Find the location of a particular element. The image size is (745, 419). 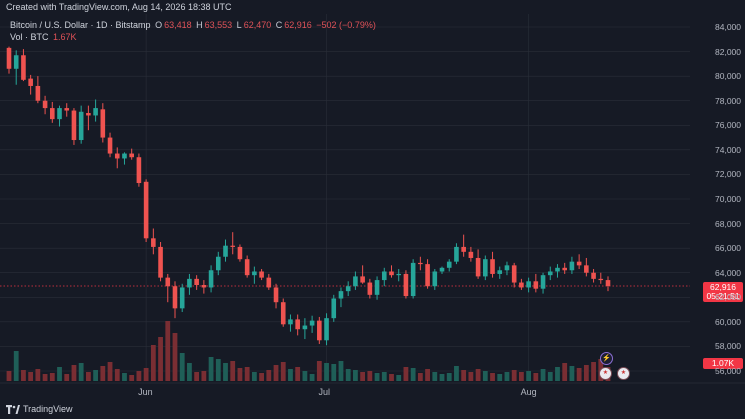

low-value: 62,470 is located at coordinates (257, 25).